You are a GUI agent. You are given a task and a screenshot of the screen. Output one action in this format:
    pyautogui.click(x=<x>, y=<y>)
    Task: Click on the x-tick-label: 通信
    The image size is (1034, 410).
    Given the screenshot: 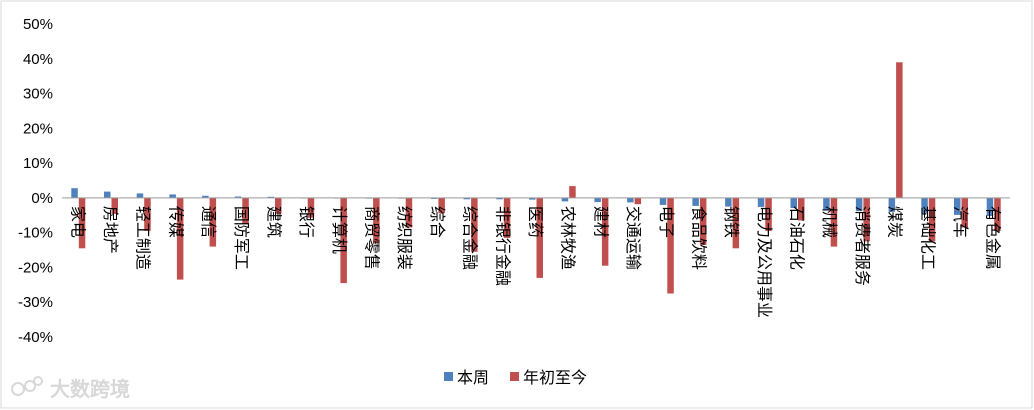 What is the action you would take?
    pyautogui.click(x=208, y=222)
    